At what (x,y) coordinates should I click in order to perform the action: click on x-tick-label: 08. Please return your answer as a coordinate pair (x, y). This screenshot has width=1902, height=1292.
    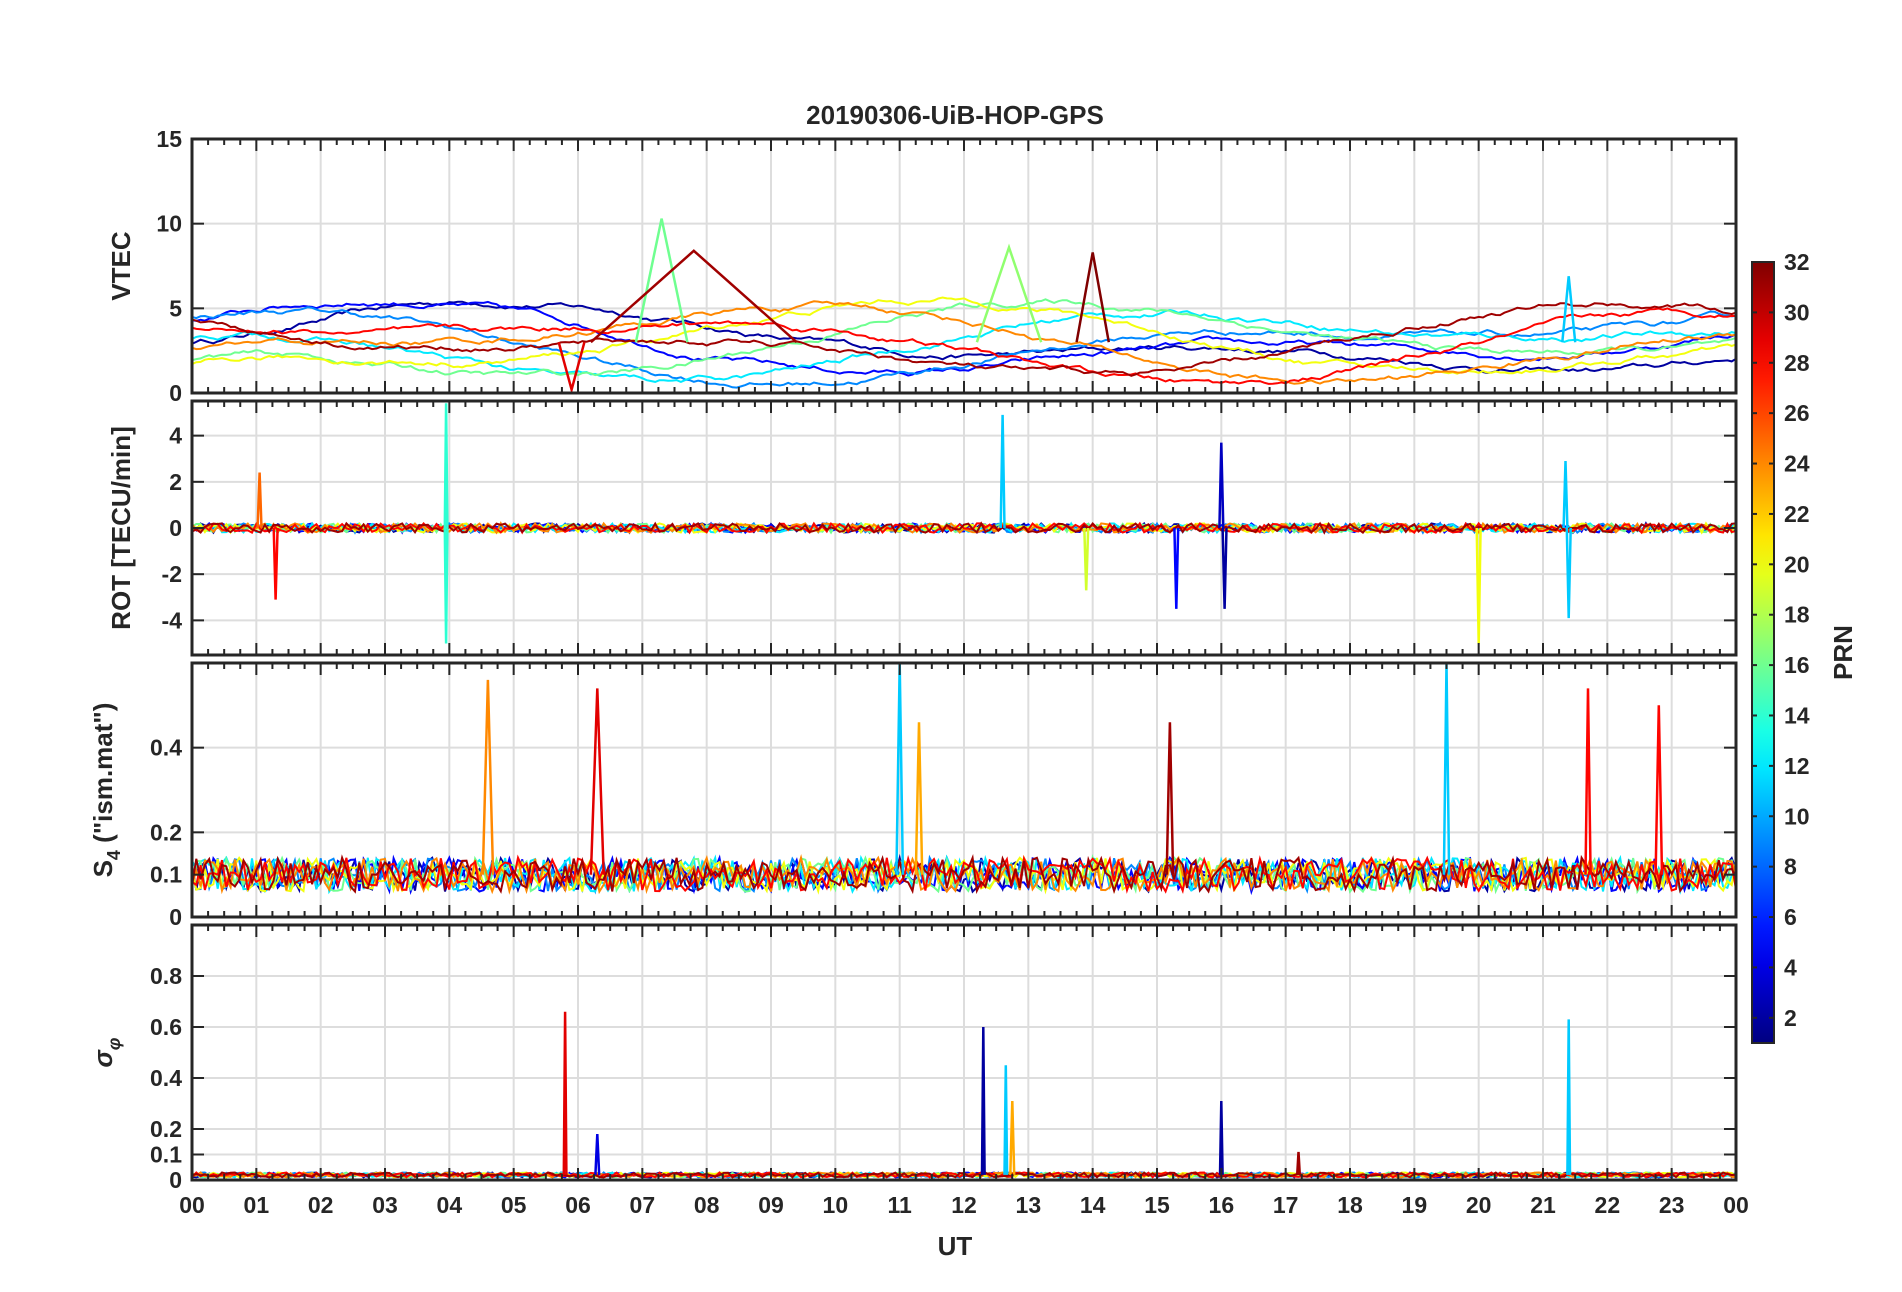
    Looking at the image, I should click on (707, 1205).